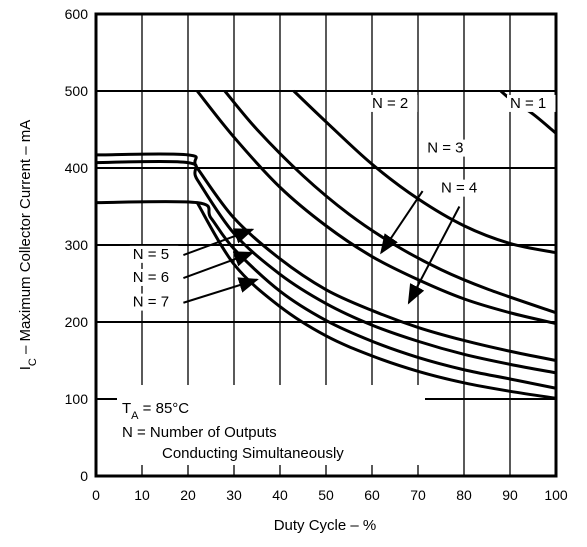 This screenshot has width=587, height=547. Describe the element at coordinates (372, 495) in the screenshot. I see `x-tick-label: 60` at that location.